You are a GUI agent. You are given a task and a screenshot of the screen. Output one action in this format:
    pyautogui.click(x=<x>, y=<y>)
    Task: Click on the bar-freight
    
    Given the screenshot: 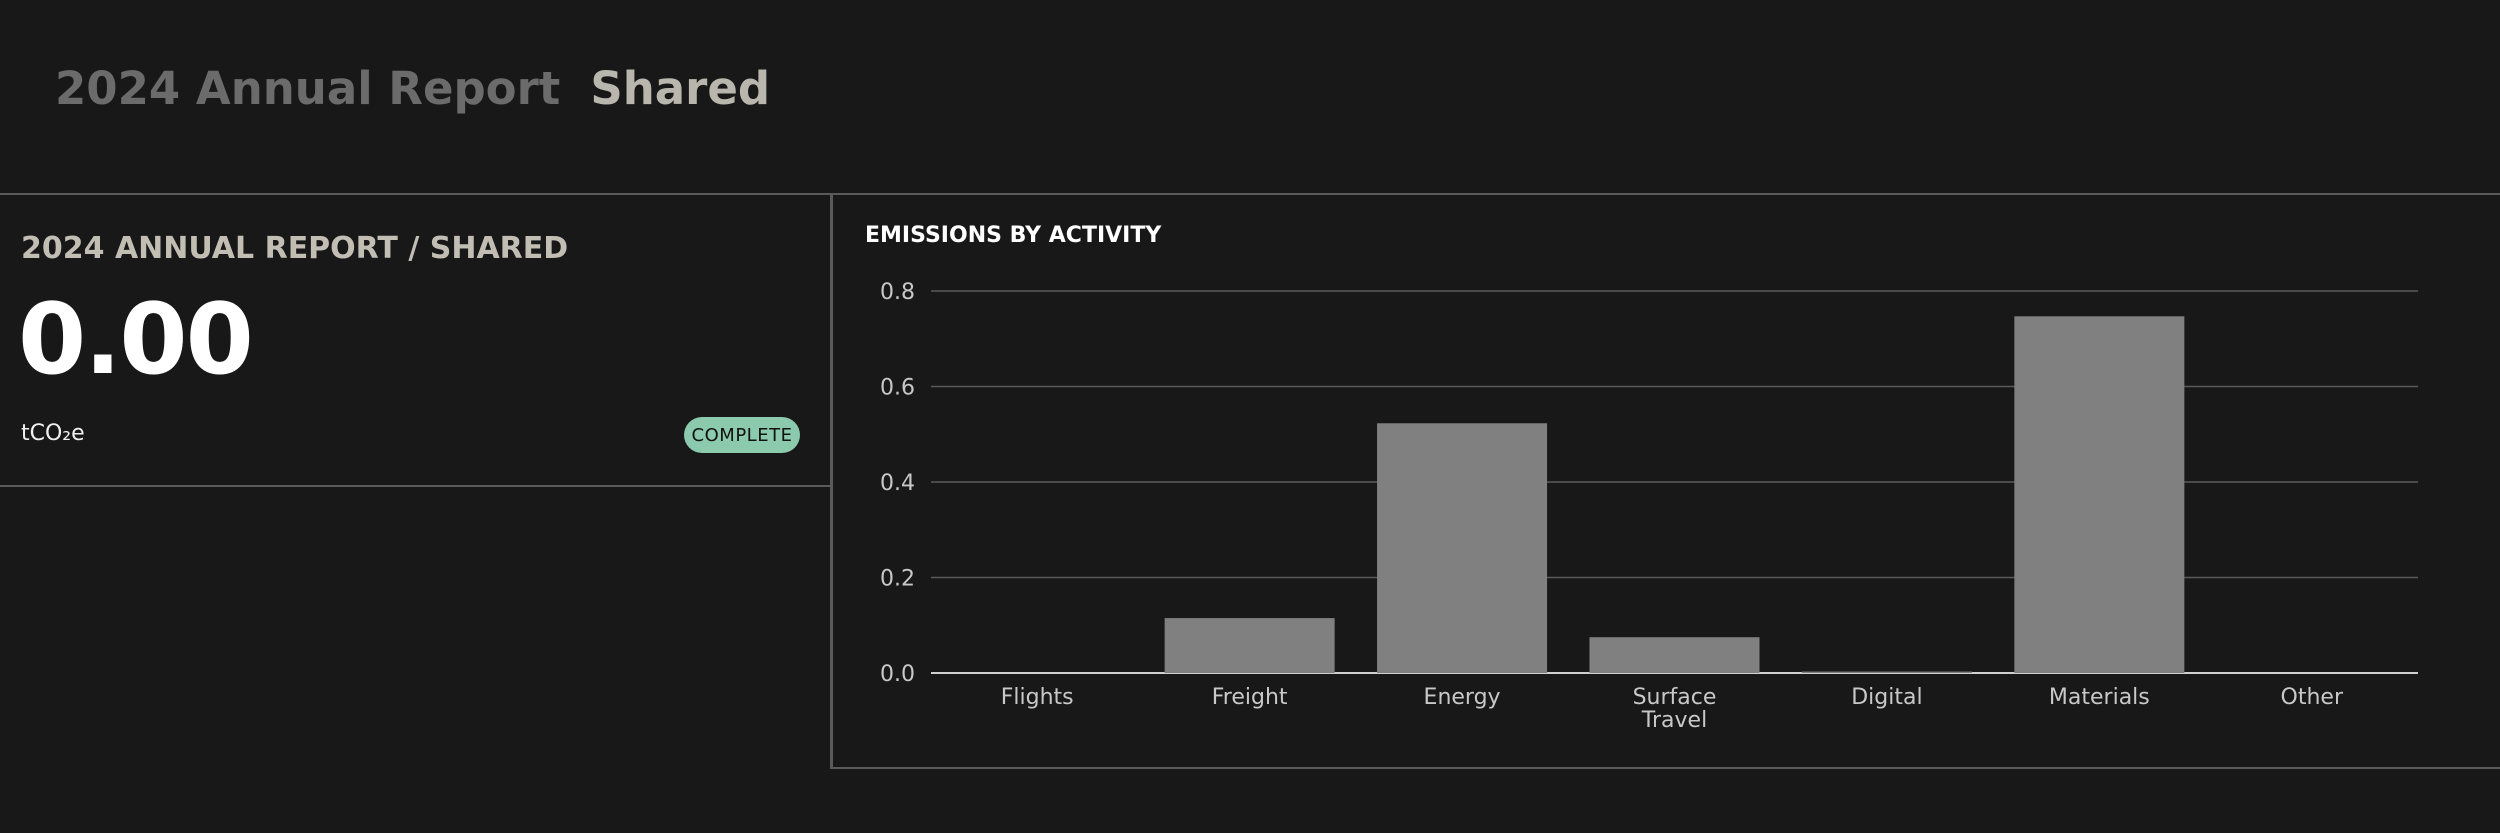 What is the action you would take?
    pyautogui.click(x=1249, y=645)
    